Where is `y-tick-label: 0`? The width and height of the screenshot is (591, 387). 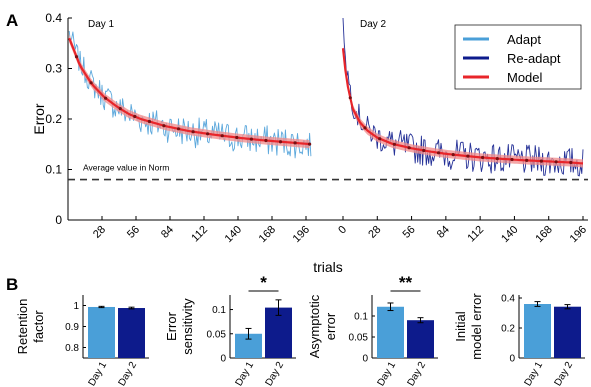 y-tick-label: 0 is located at coordinates (58, 220).